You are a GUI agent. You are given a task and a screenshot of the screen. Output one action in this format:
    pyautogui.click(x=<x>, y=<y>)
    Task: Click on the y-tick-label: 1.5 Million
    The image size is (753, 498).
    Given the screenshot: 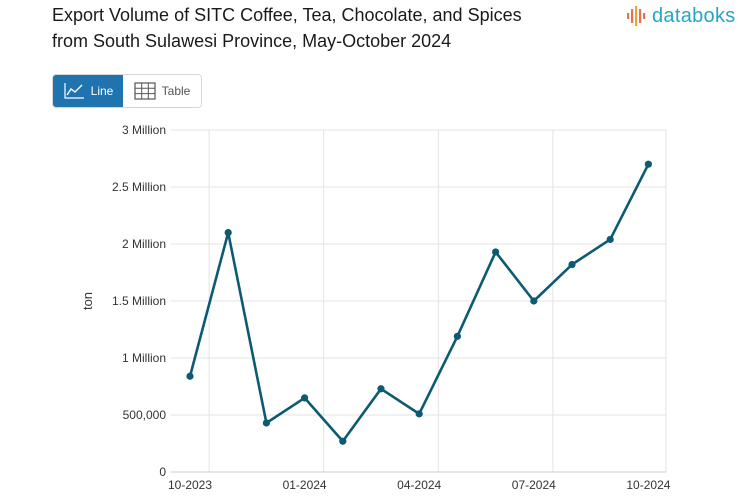 What is the action you would take?
    pyautogui.click(x=139, y=301)
    